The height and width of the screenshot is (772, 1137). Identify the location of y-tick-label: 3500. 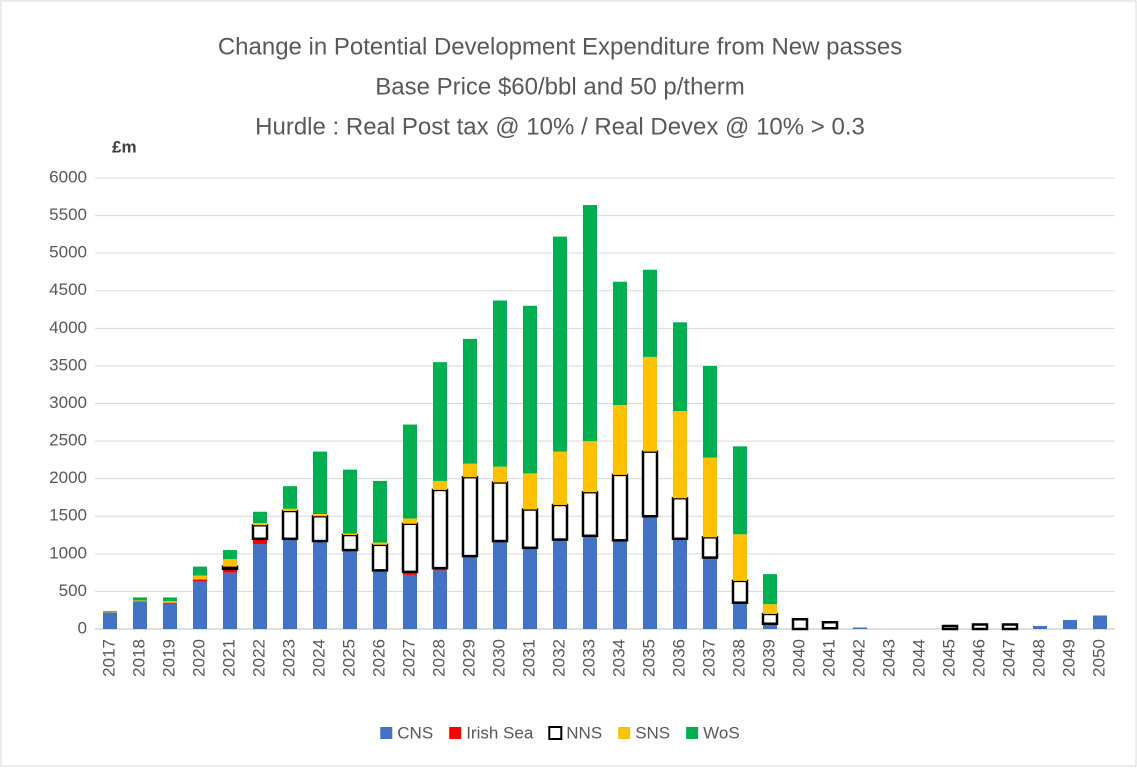
(68, 364).